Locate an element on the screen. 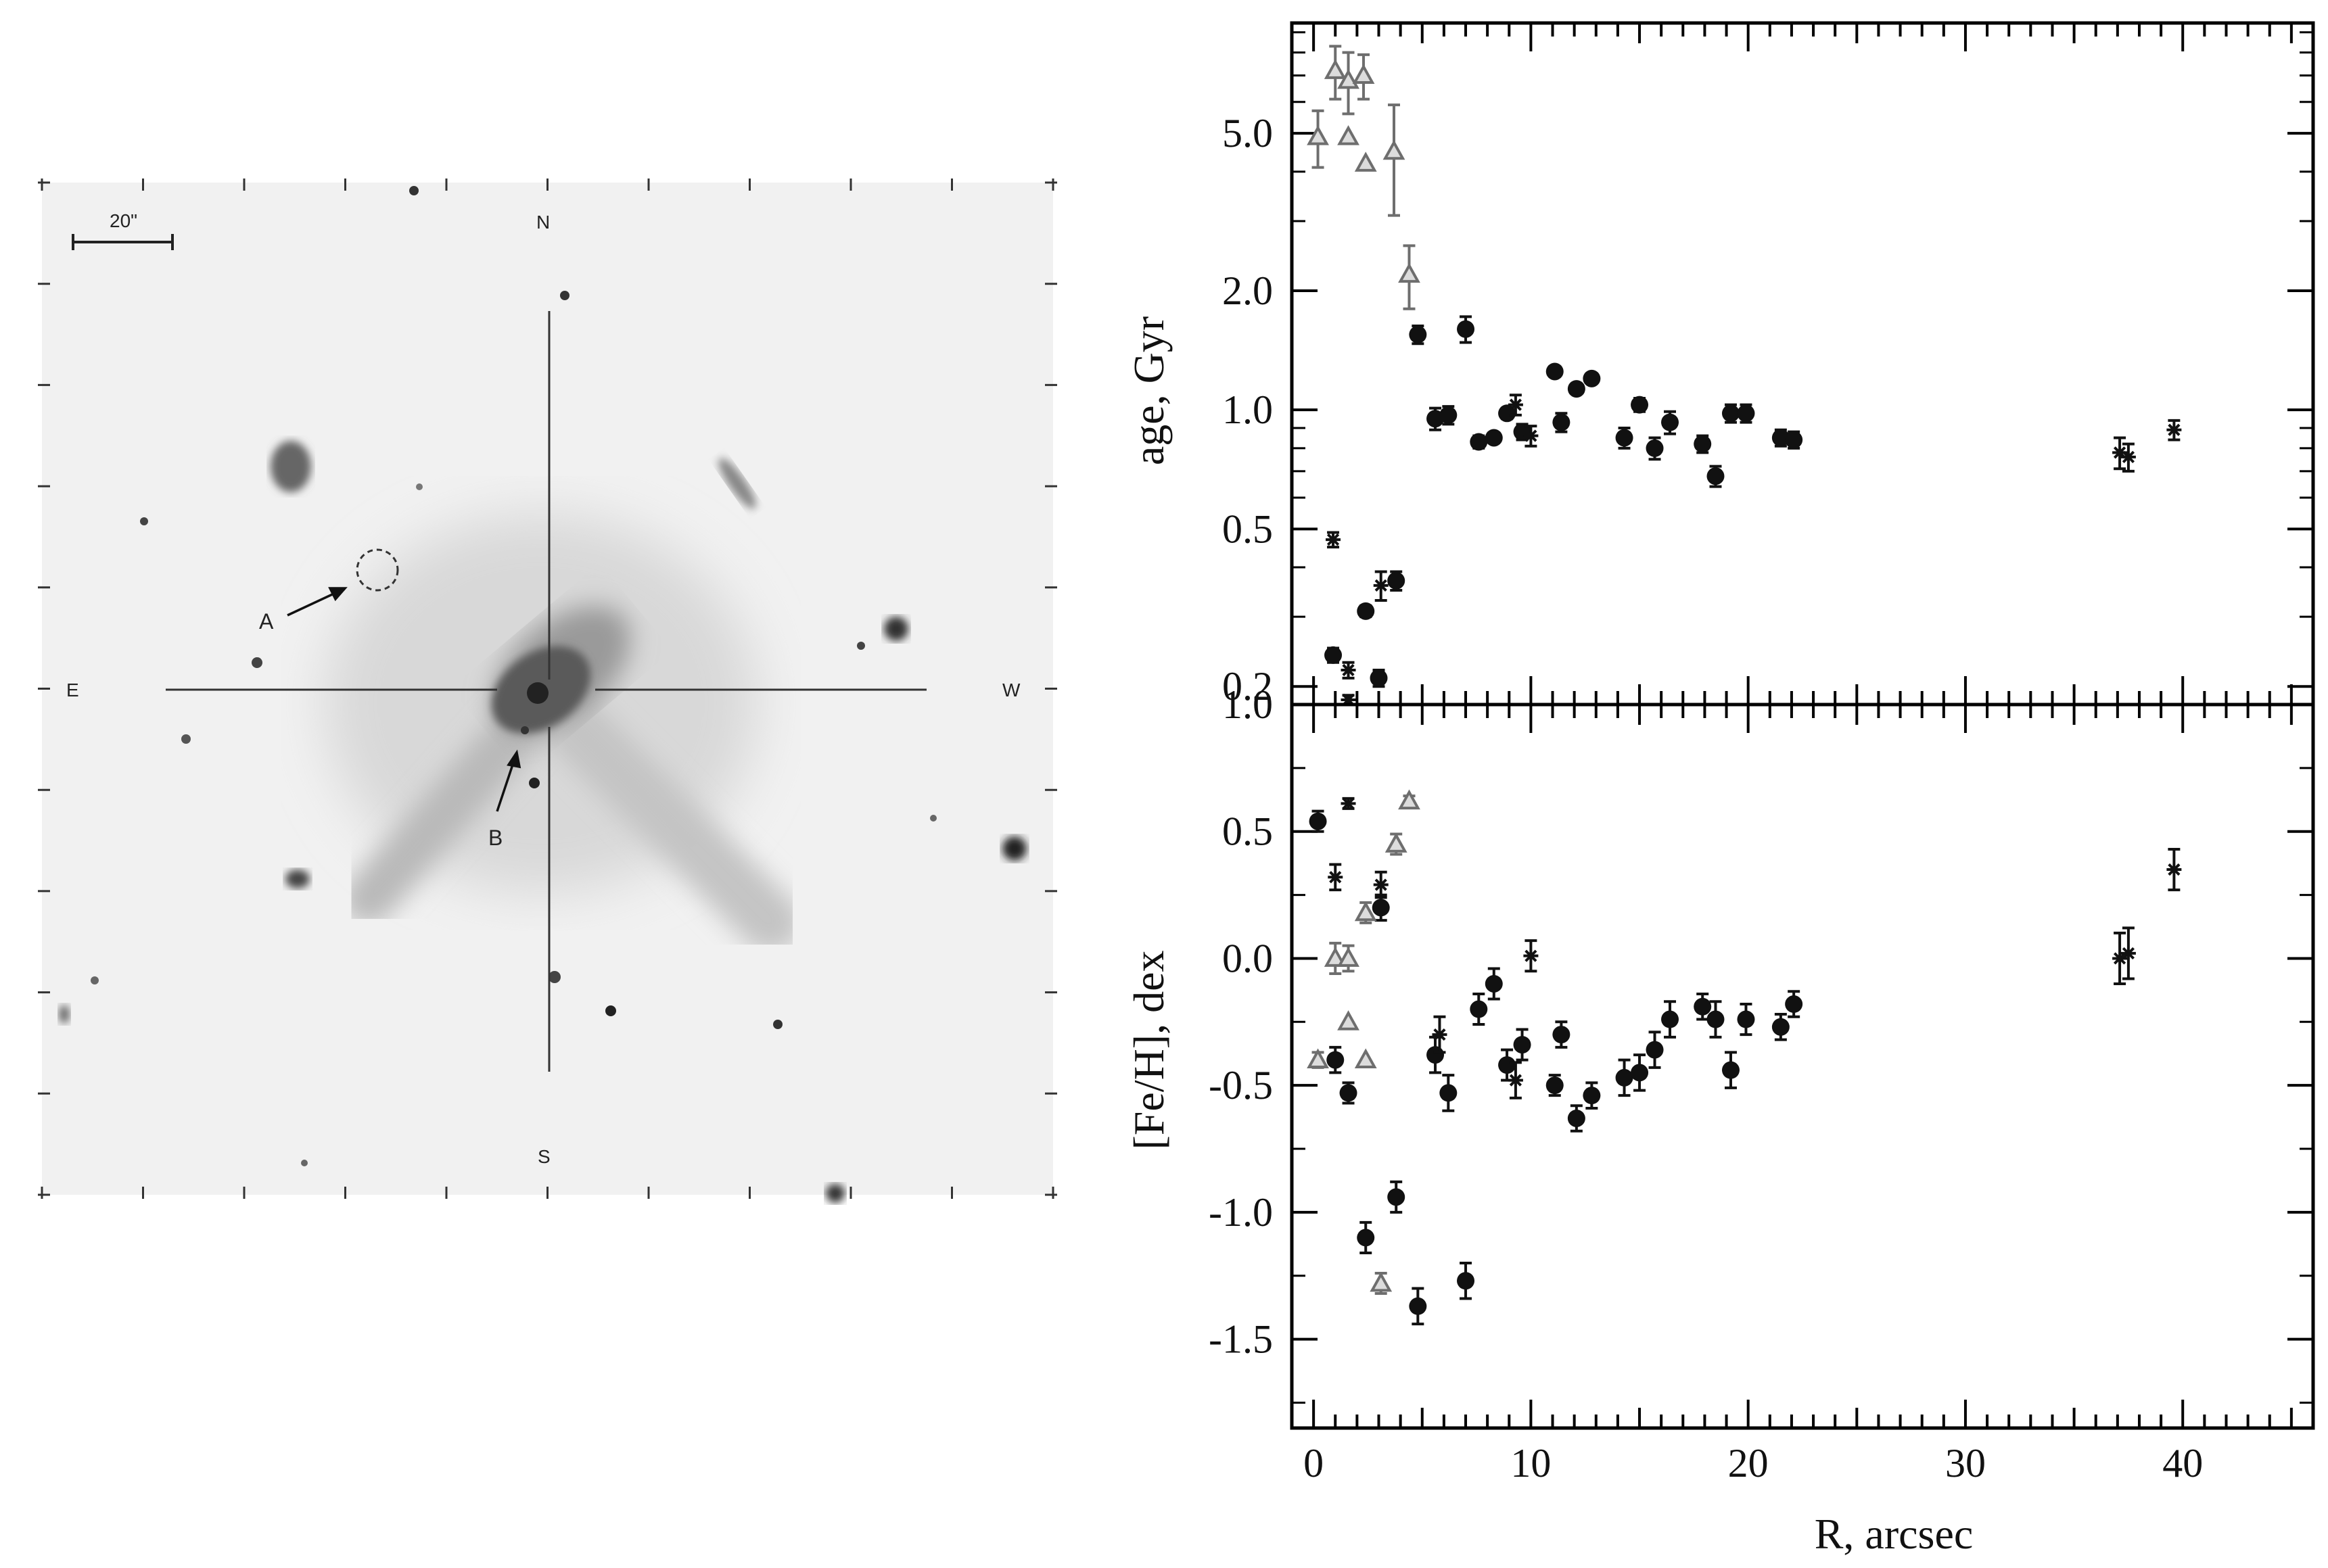 This screenshot has width=2328, height=1568. scale-bar-label: 20" is located at coordinates (124, 221).